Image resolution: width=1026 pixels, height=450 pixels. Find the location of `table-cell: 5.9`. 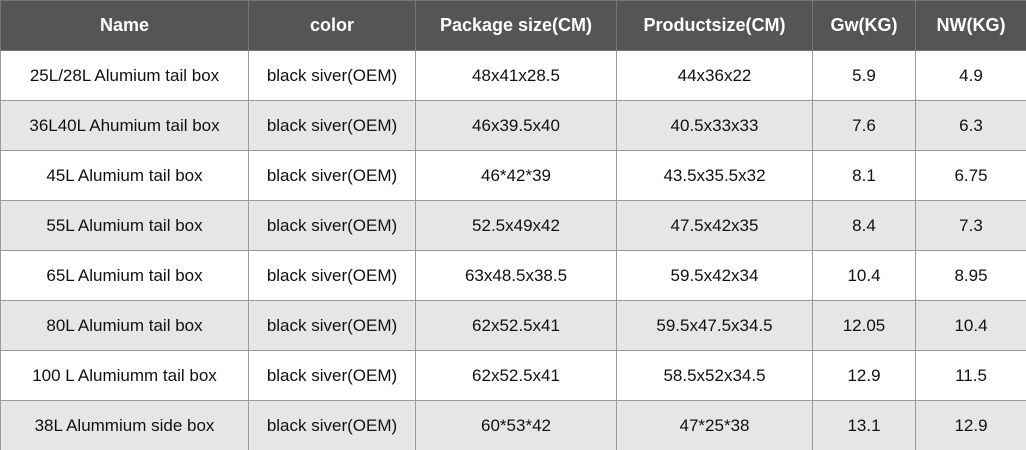

table-cell: 5.9 is located at coordinates (864, 75).